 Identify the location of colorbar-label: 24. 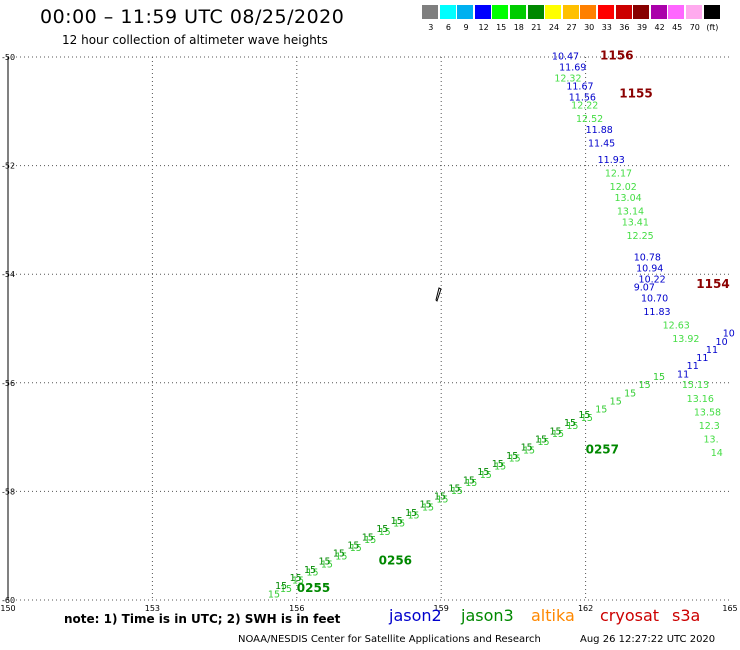
(554, 27).